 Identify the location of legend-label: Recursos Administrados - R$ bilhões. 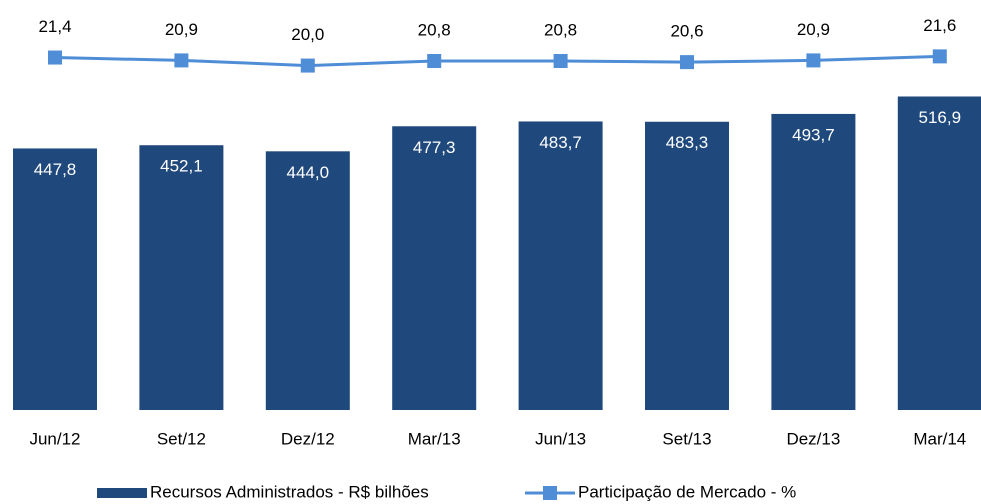
(289, 491).